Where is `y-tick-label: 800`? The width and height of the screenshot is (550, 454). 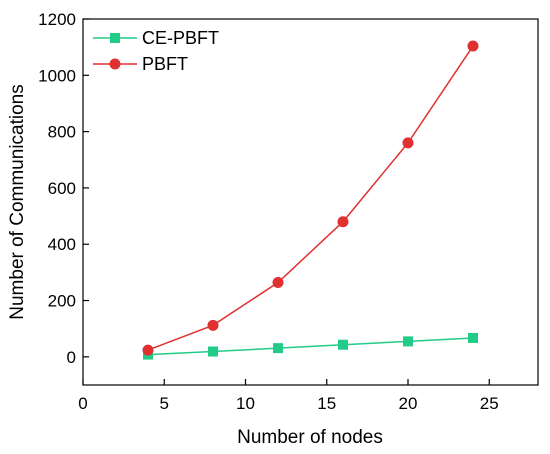
y-tick-label: 800 is located at coordinates (62, 132).